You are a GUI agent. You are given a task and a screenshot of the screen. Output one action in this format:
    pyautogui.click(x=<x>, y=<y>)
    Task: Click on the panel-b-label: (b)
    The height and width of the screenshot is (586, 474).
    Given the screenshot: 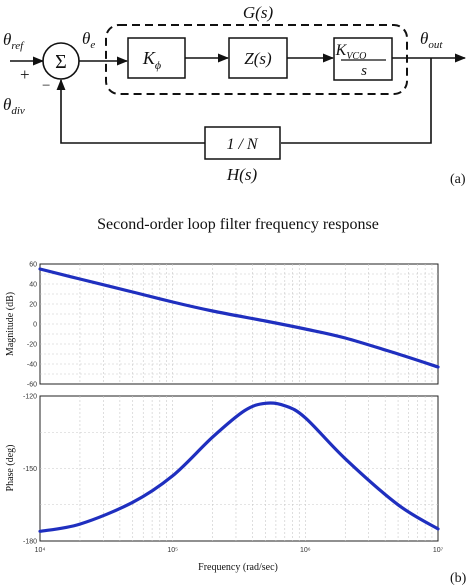 What is the action you would take?
    pyautogui.click(x=458, y=578)
    